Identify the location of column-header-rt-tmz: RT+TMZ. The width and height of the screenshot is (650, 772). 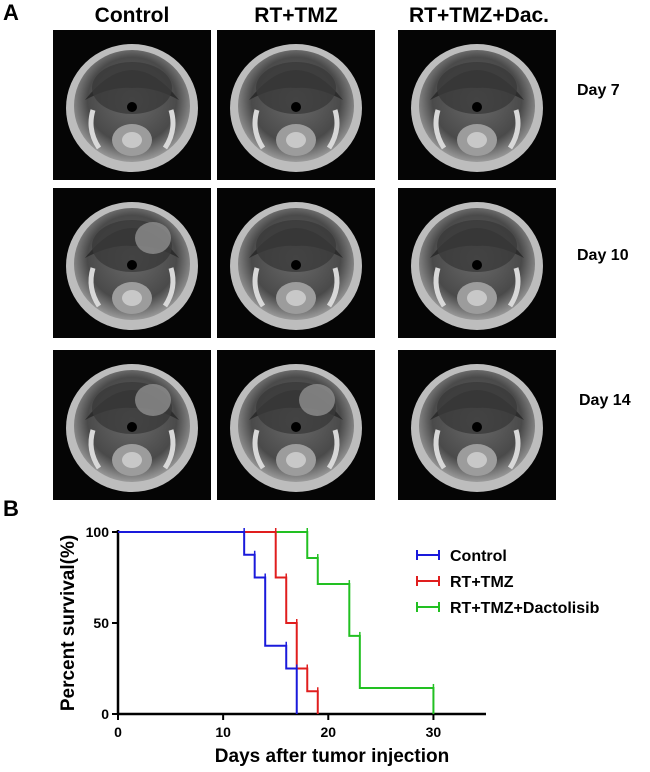
(296, 15).